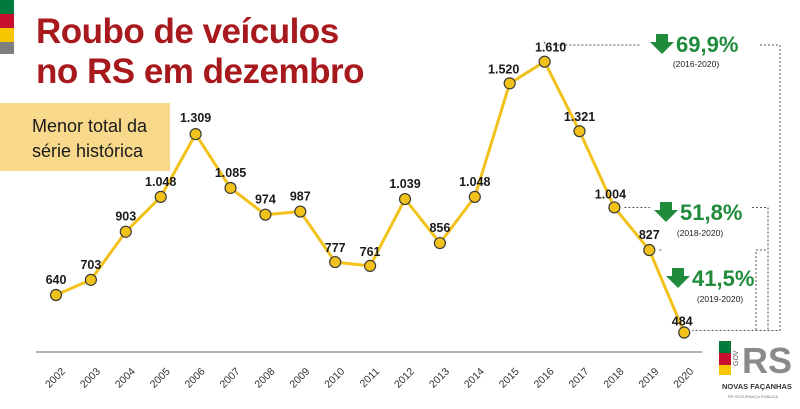  Describe the element at coordinates (200, 71) in the screenshot. I see `chart-title-line2: no RS em dezembro` at that location.